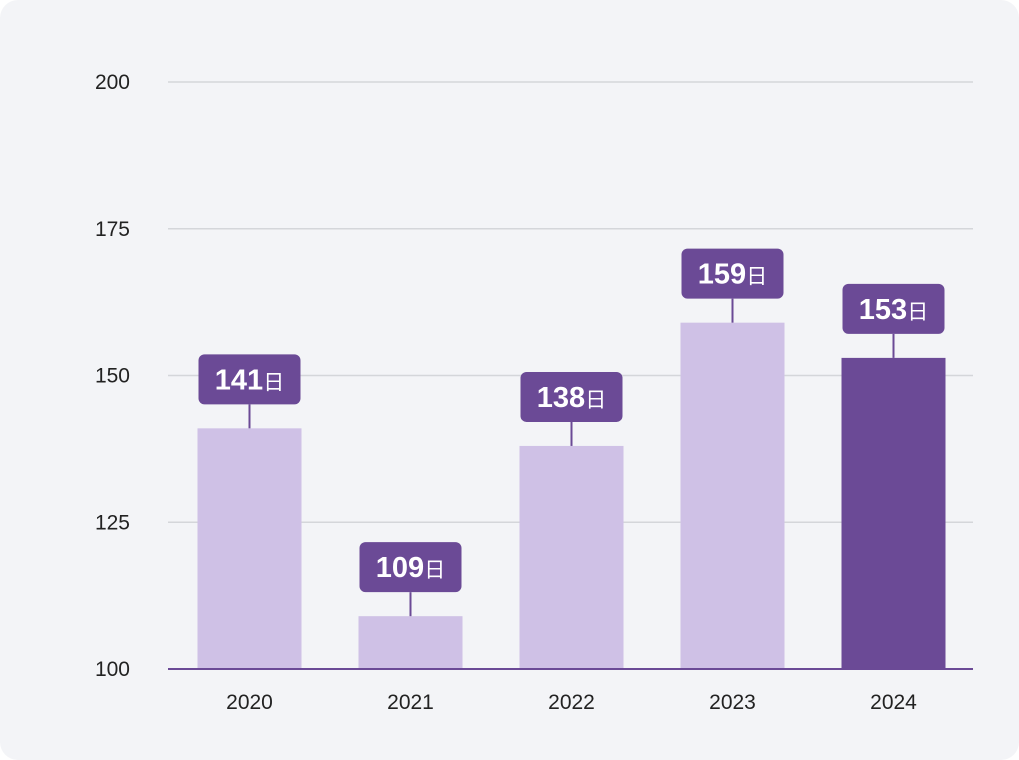 The height and width of the screenshot is (760, 1019). I want to click on y-tick-label: 175, so click(112, 229).